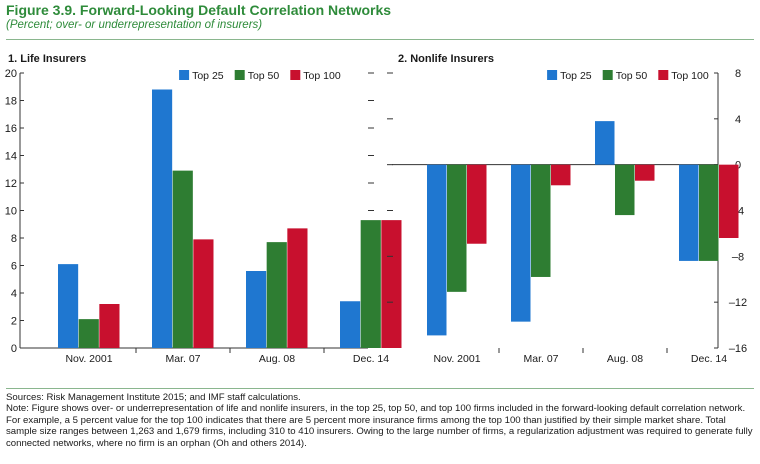 The width and height of the screenshot is (760, 464). What do you see at coordinates (14, 294) in the screenshot?
I see `life-ytick-label: 4` at bounding box center [14, 294].